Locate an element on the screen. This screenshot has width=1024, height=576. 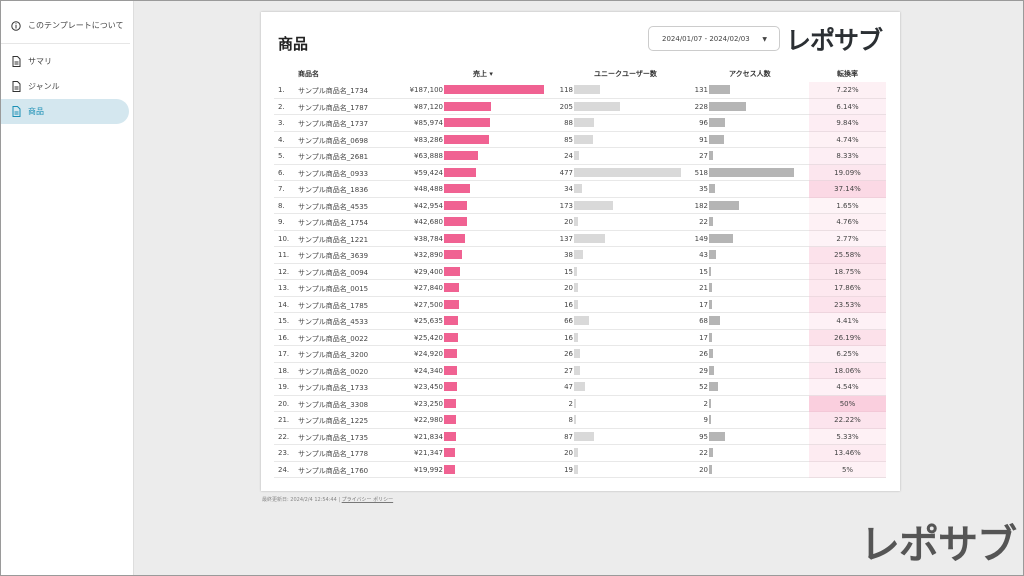
table-row: 15. サンプル商品名_4533 ¥25,635 66 68 4.41% is located at coordinates (580, 321).